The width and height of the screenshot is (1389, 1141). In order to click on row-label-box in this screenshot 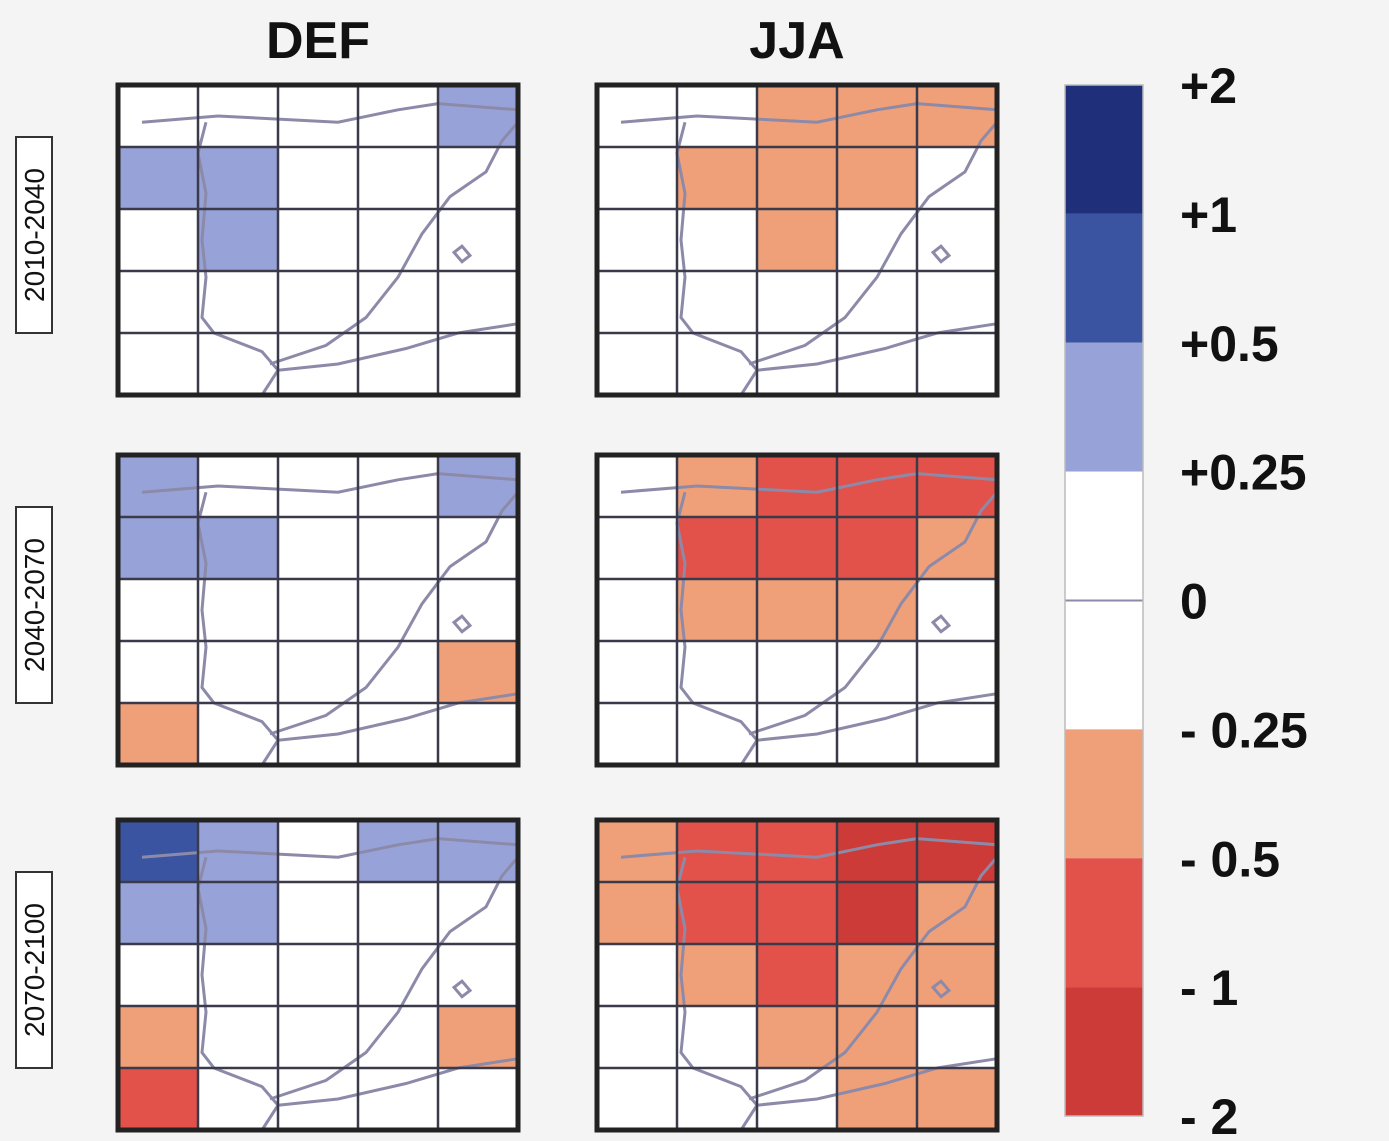, I will do `click(34, 970)`.